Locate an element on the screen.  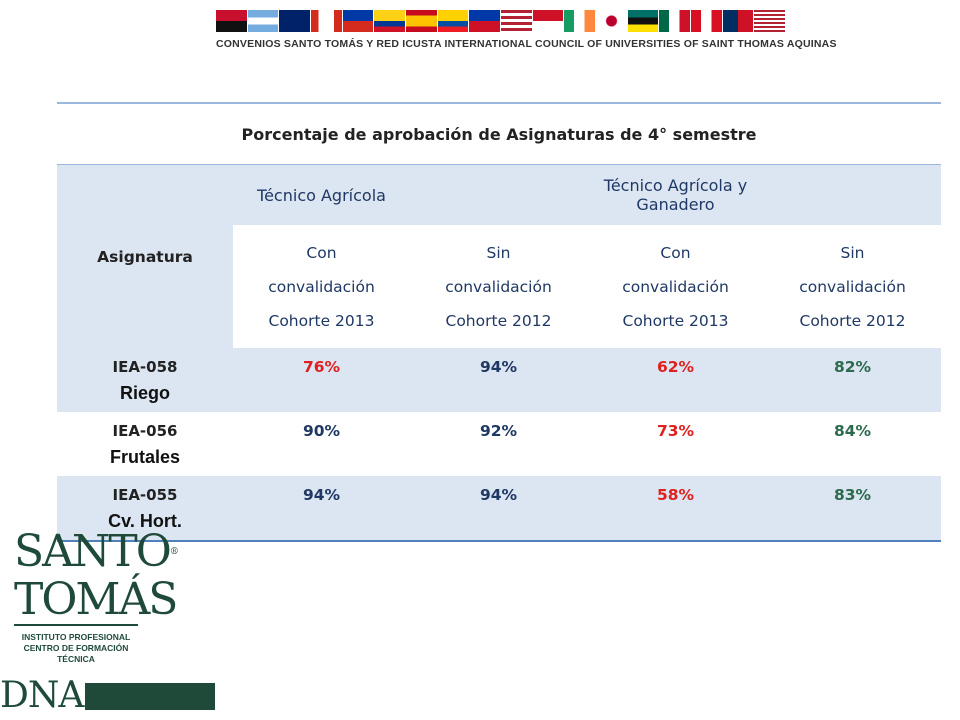
flag-mozambique is located at coordinates (643, 21).